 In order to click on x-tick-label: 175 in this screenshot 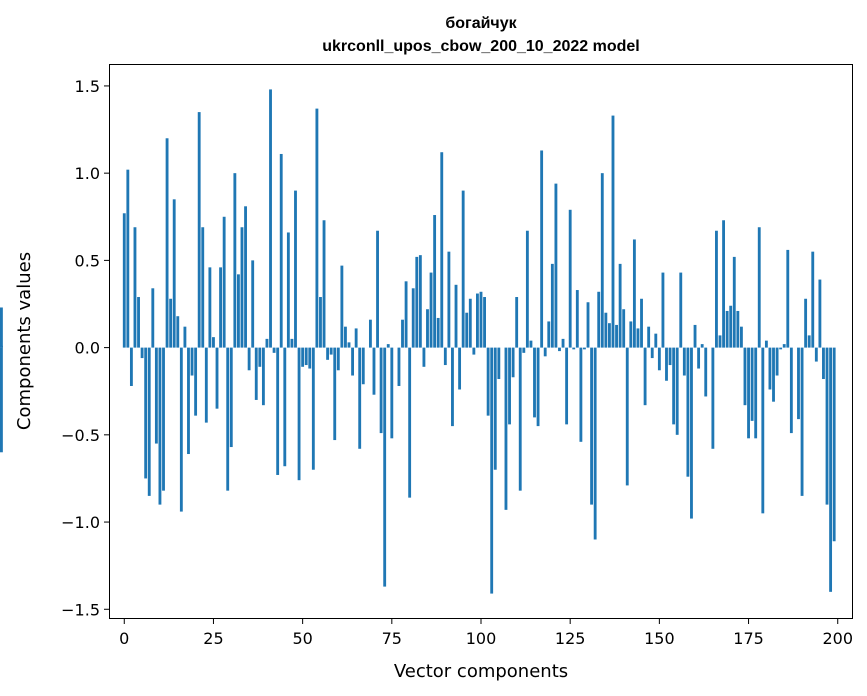, I will do `click(748, 638)`.